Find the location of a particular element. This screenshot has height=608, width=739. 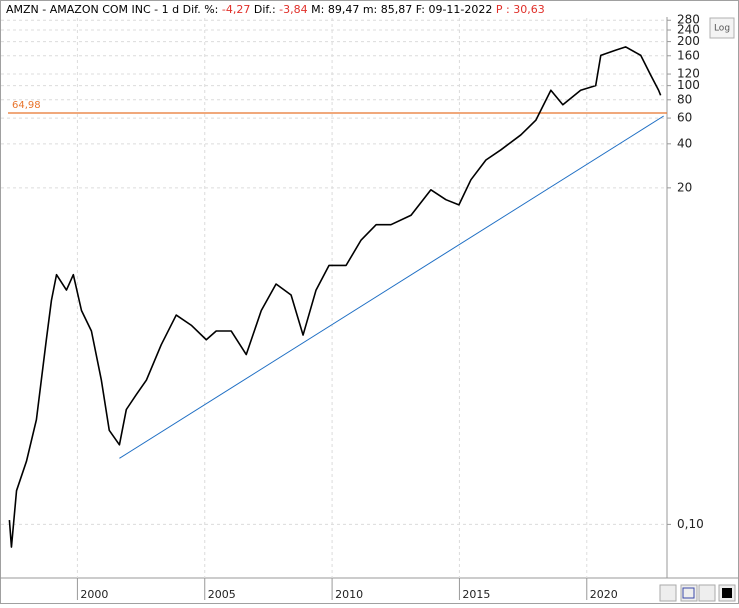

x-tick-label: 2005 is located at coordinates (222, 594).